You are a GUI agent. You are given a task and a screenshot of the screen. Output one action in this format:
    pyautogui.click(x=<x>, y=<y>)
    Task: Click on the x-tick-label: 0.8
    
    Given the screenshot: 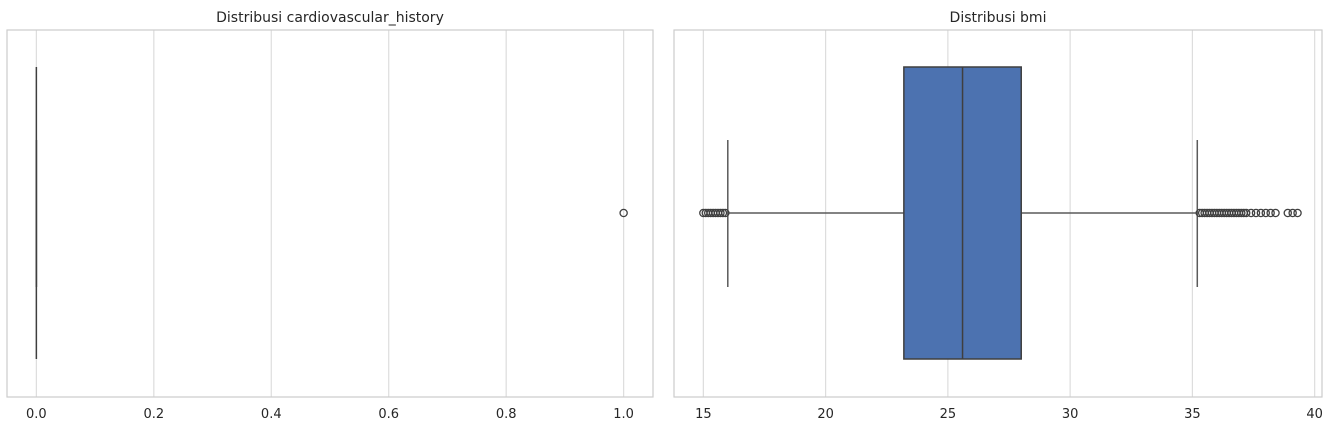 What is the action you would take?
    pyautogui.click(x=506, y=414)
    